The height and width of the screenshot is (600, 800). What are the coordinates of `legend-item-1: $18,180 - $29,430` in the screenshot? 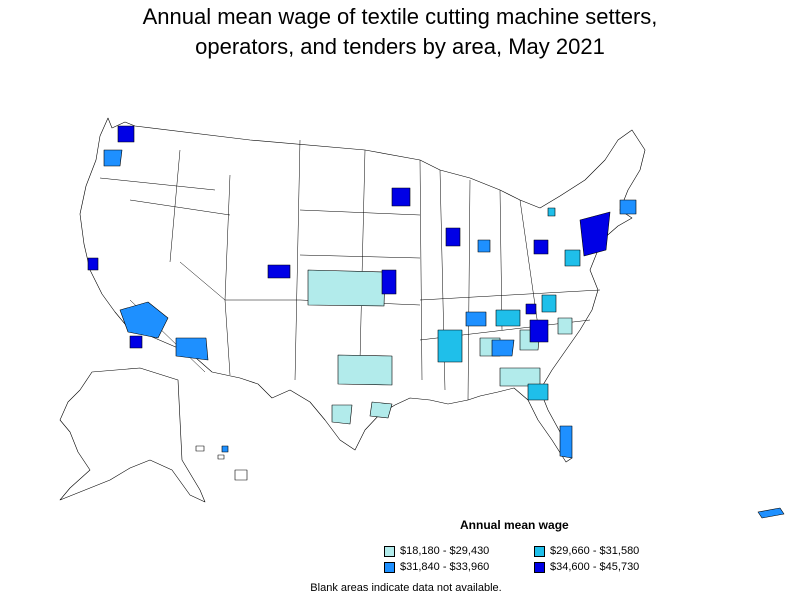 It's located at (459, 551).